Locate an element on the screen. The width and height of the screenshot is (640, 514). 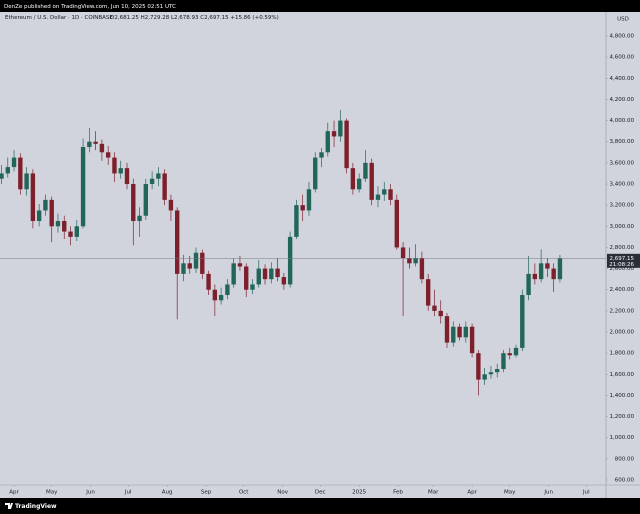
x-tick-label: Aug is located at coordinates (167, 493).